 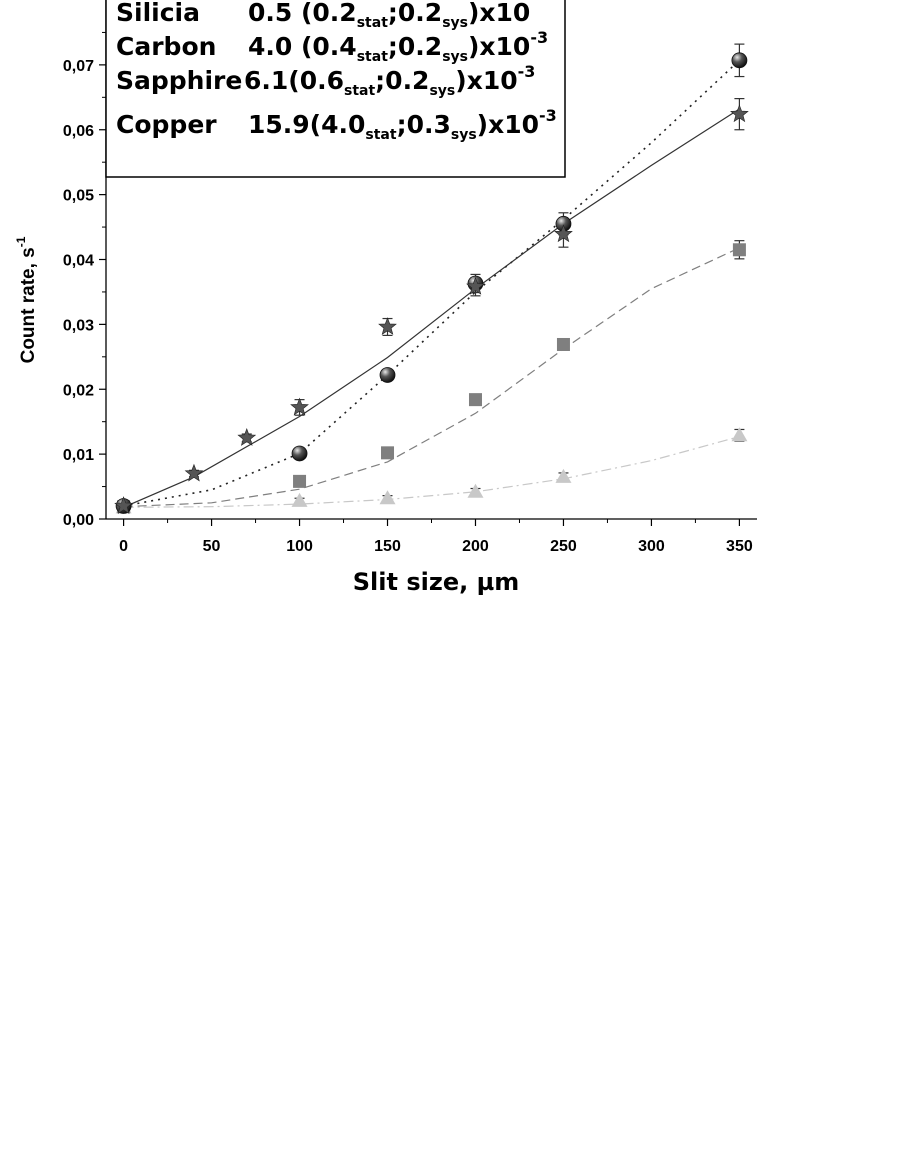 What do you see at coordinates (402, 124) in the screenshot?
I see `legend-value-copper: 15.9(4.0stat;0.3sys)x10-3` at bounding box center [402, 124].